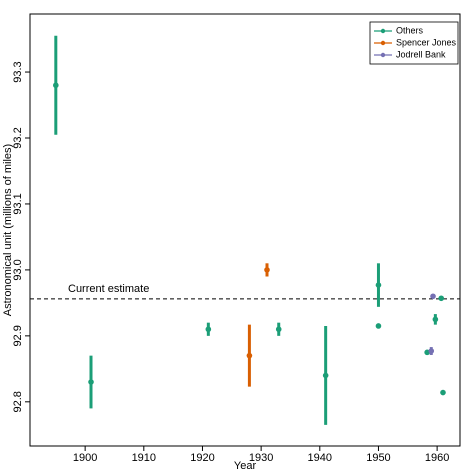 The height and width of the screenshot is (474, 474). What do you see at coordinates (8, 230) in the screenshot?
I see `y-axis-label: Astronomical unit (millions of miles)` at bounding box center [8, 230].